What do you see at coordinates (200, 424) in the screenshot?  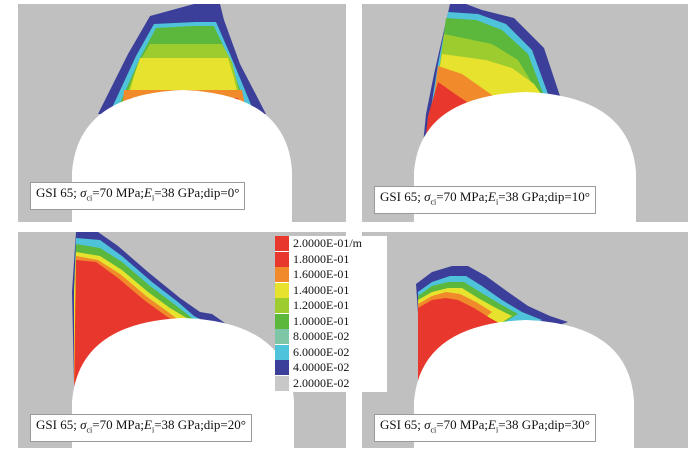 I see `caption-e-value: =38 GPa;dip=20°` at bounding box center [200, 424].